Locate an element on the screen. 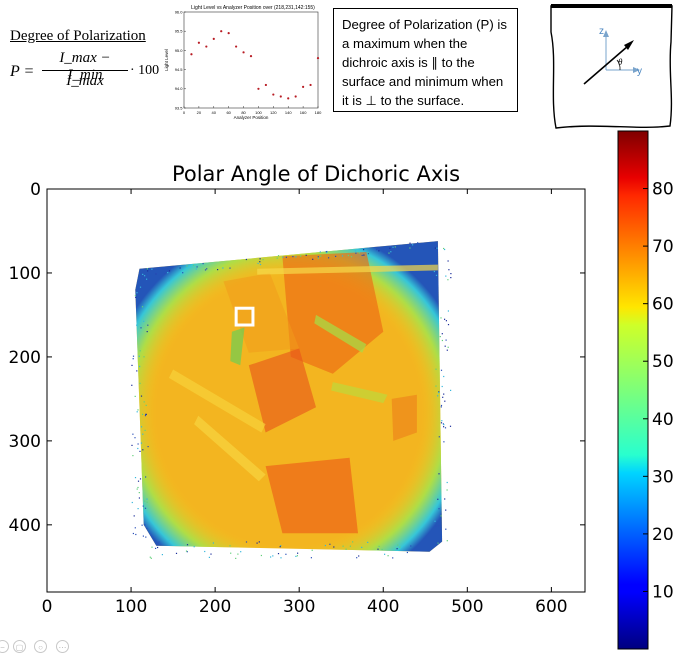  copy-icon: ▢ is located at coordinates (19, 646).